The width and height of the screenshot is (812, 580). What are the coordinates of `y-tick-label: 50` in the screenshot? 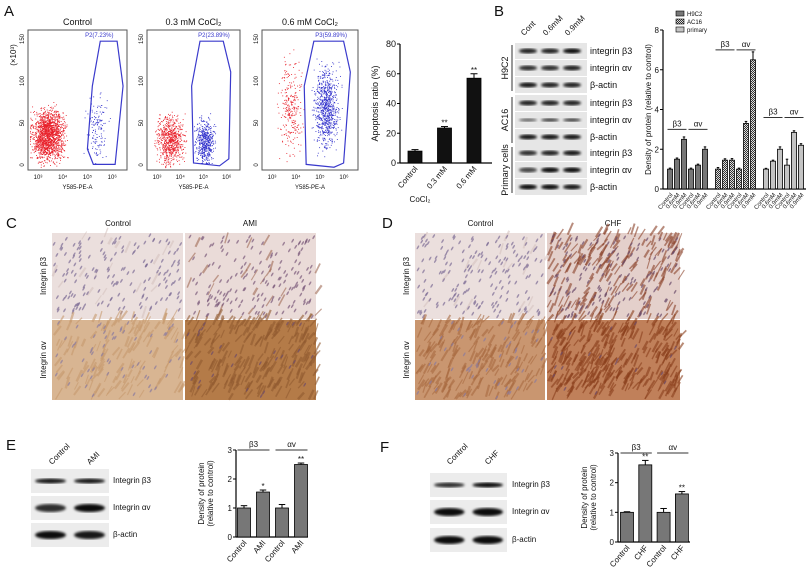 It's located at (257, 122).